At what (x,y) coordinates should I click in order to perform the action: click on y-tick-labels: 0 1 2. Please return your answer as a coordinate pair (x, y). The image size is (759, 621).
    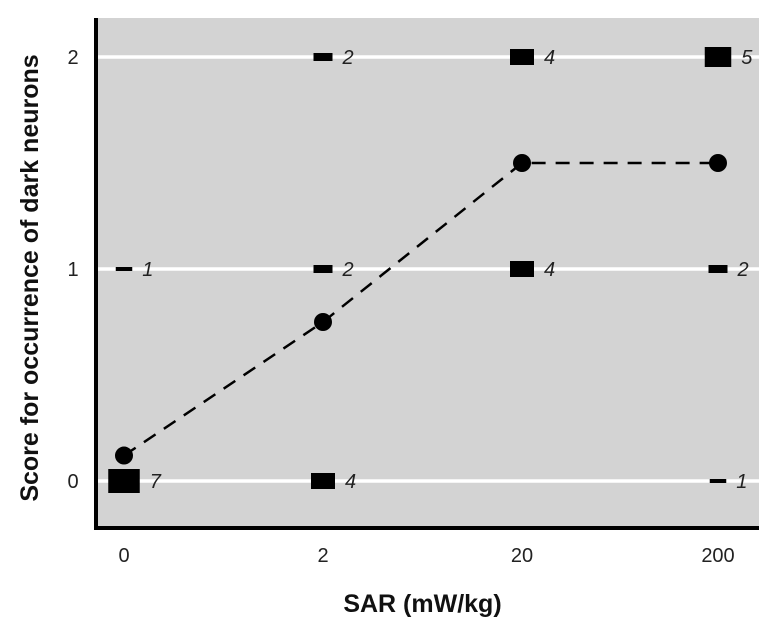
    Looking at the image, I should click on (72, 270).